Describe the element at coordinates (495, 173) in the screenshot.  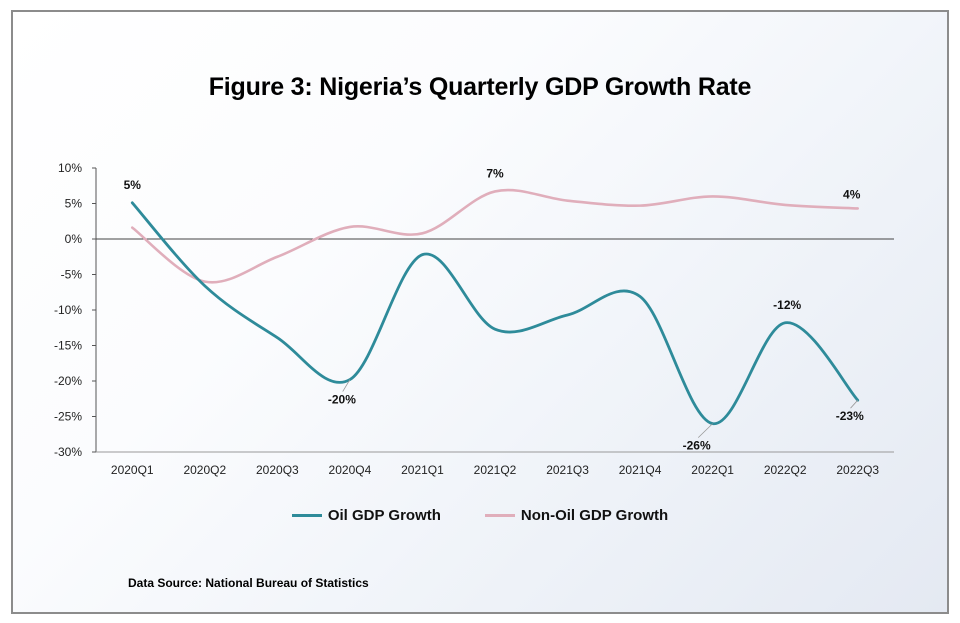
I see `data-label-non-oil: 7%` at that location.